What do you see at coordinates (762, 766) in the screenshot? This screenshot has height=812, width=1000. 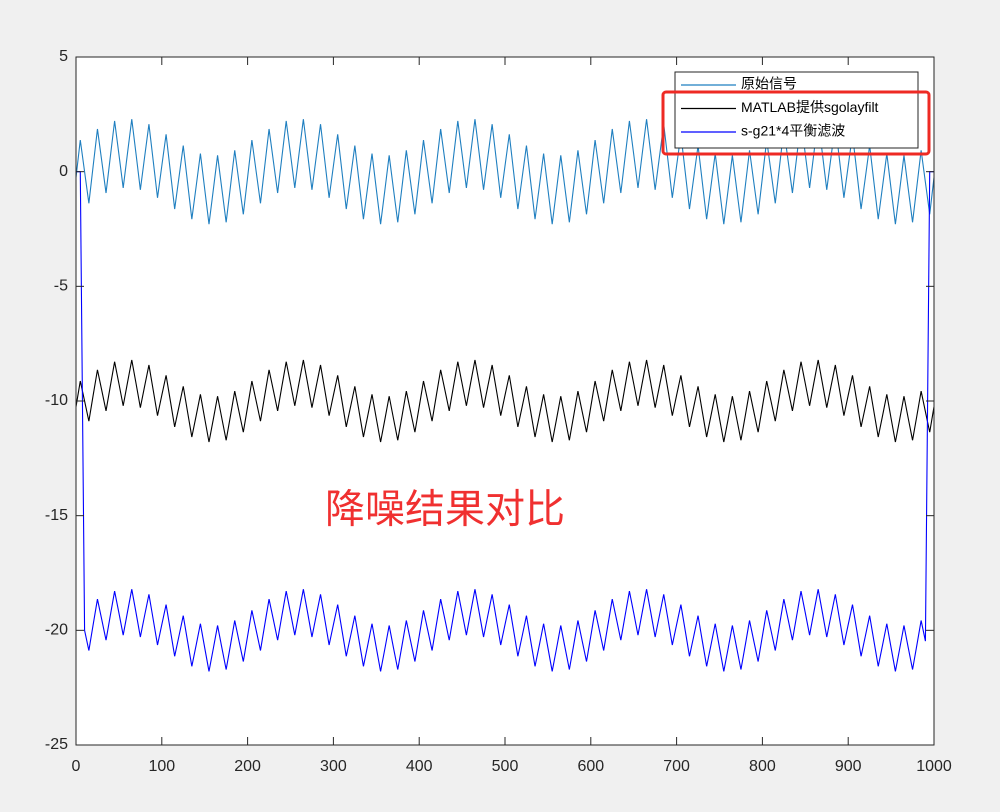 I see `x-tick-label: 800` at bounding box center [762, 766].